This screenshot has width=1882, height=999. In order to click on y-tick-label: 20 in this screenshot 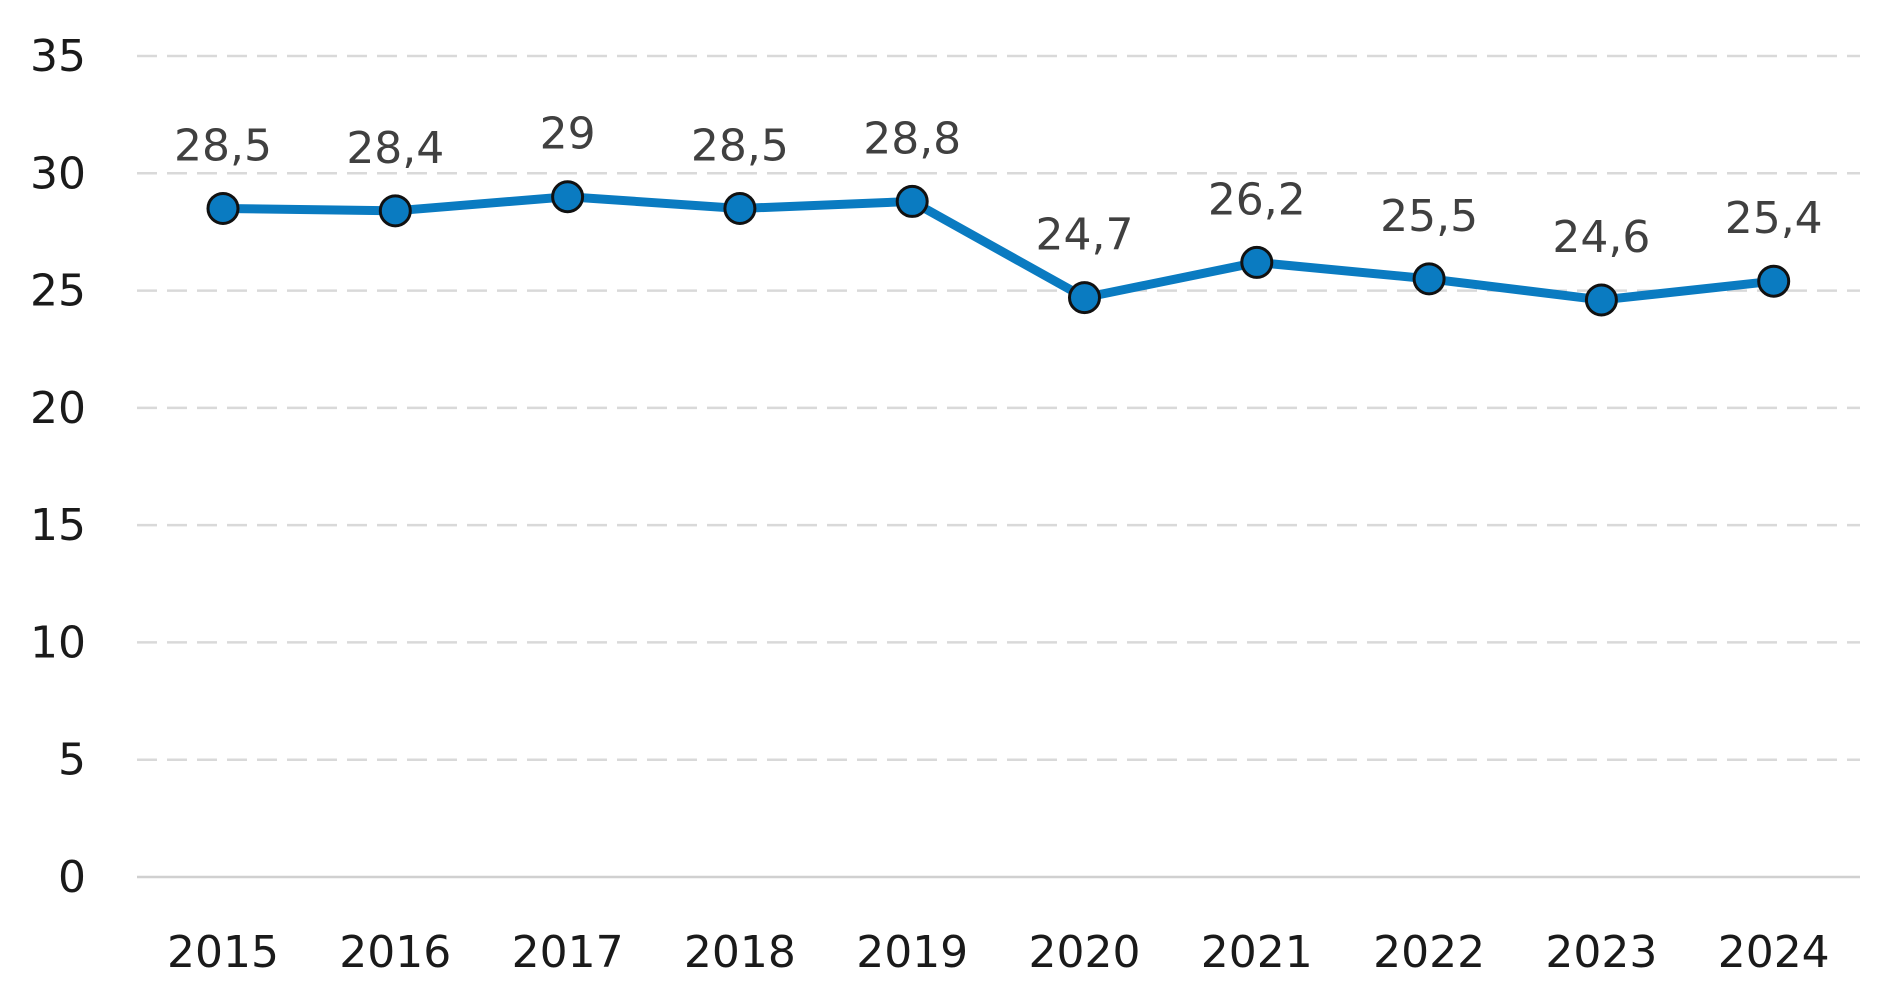, I will do `click(58, 408)`.